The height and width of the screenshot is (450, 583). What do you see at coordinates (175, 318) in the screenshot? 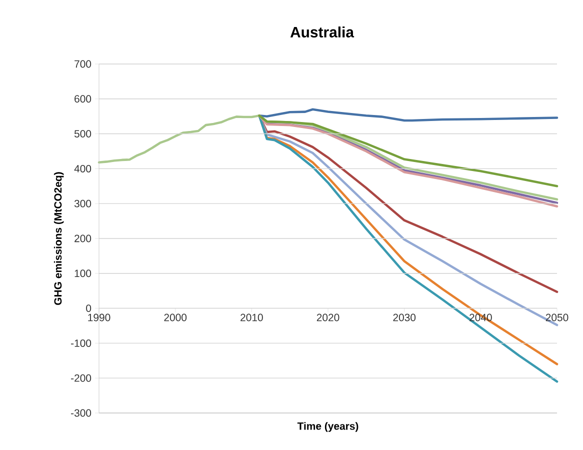
I see `x-tick-label: 2000` at bounding box center [175, 318].